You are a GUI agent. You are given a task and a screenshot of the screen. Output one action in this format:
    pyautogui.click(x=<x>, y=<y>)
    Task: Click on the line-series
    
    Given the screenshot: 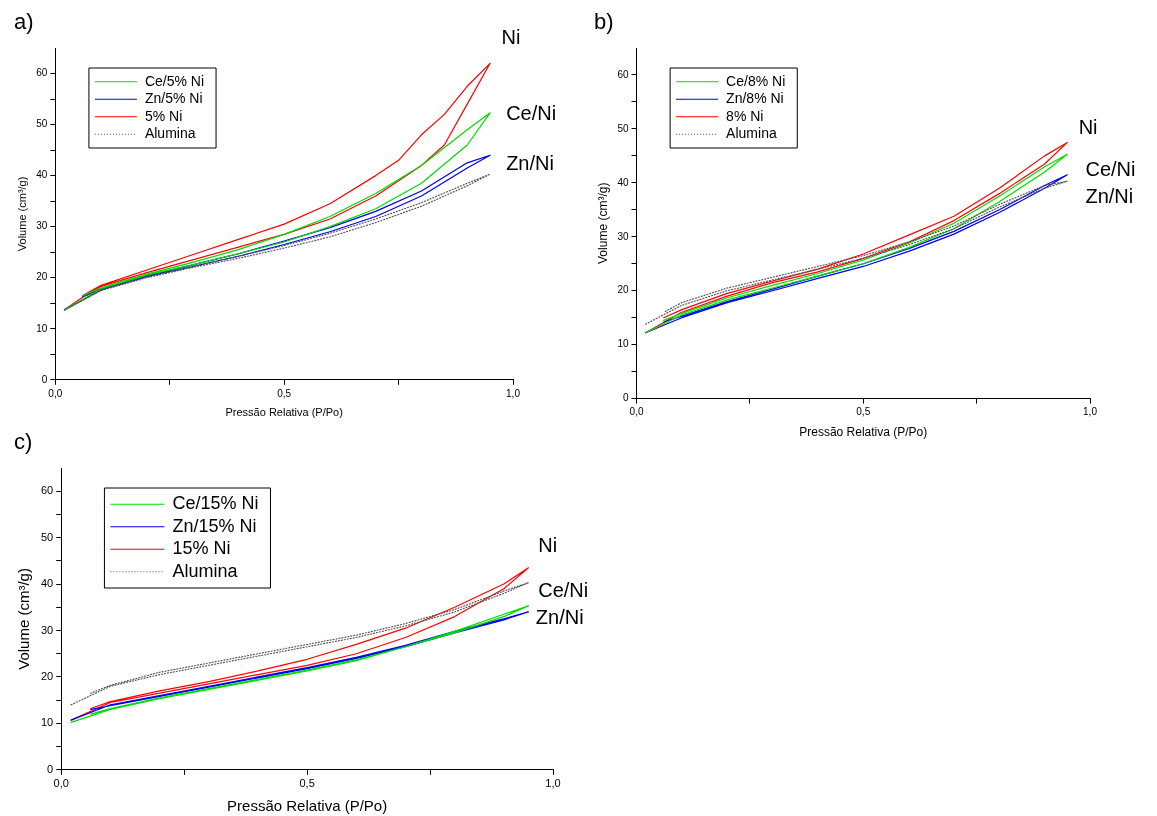 What is the action you would take?
    pyautogui.click(x=300, y=644)
    